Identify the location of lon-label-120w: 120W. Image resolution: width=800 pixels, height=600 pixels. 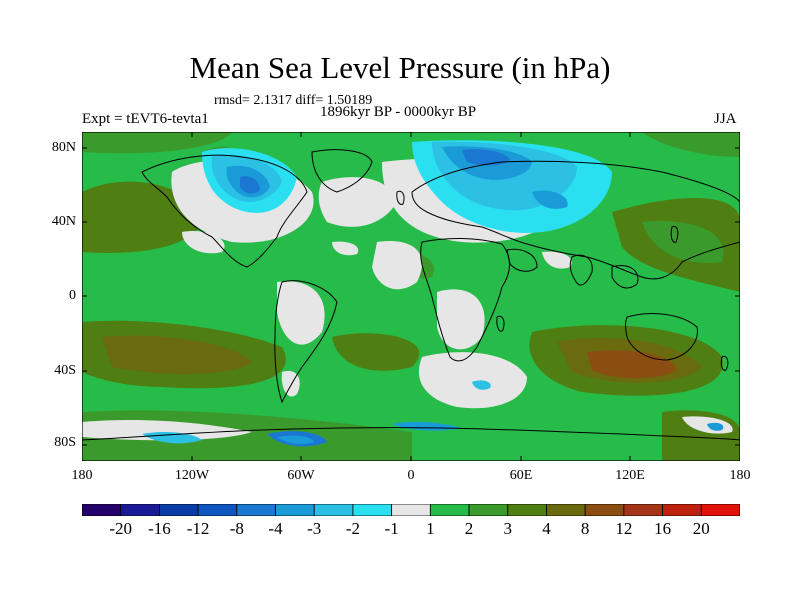
(192, 475).